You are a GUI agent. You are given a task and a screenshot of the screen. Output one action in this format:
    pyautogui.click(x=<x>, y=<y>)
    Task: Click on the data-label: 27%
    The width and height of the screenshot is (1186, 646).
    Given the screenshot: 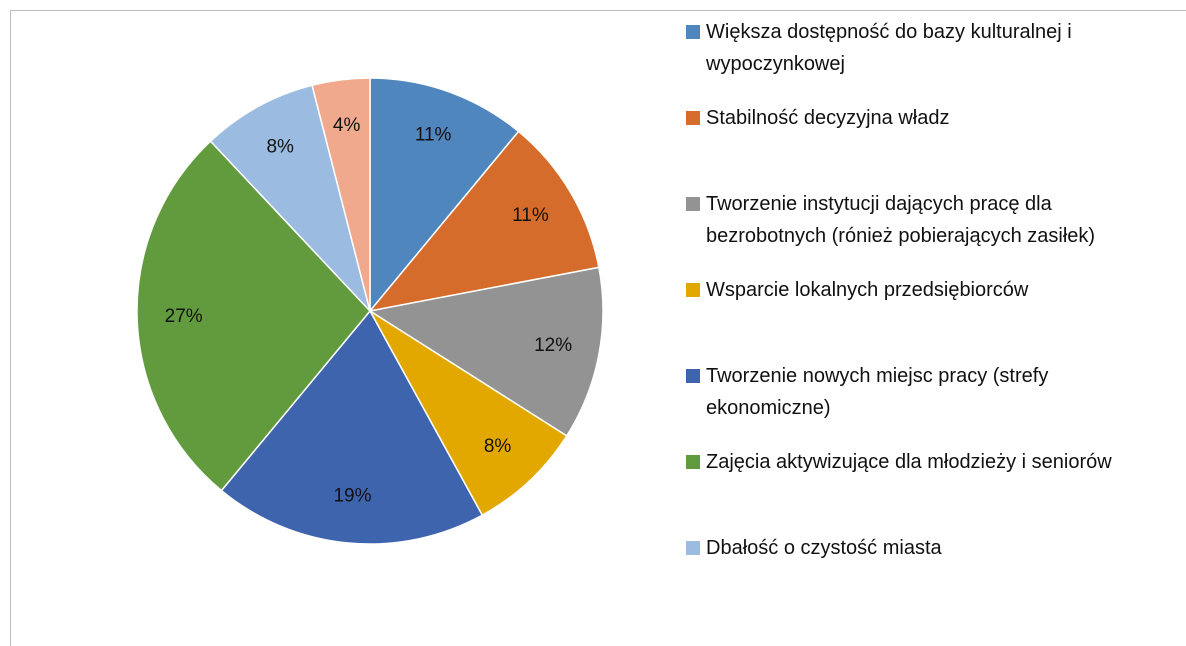 What is the action you would take?
    pyautogui.click(x=184, y=316)
    